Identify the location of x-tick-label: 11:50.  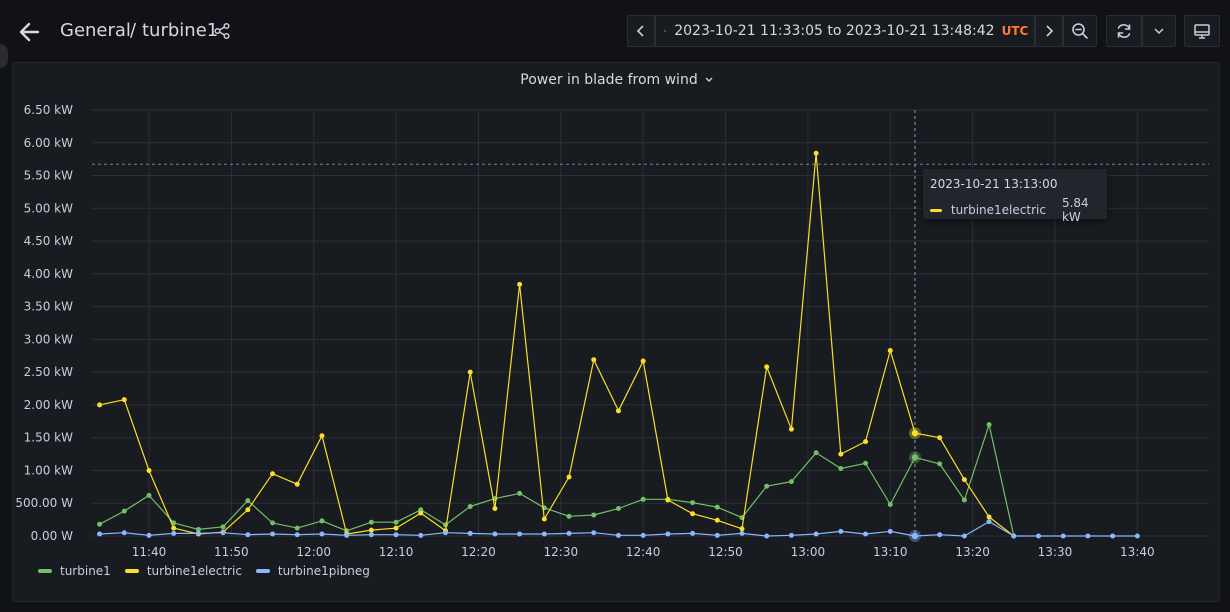
(231, 552).